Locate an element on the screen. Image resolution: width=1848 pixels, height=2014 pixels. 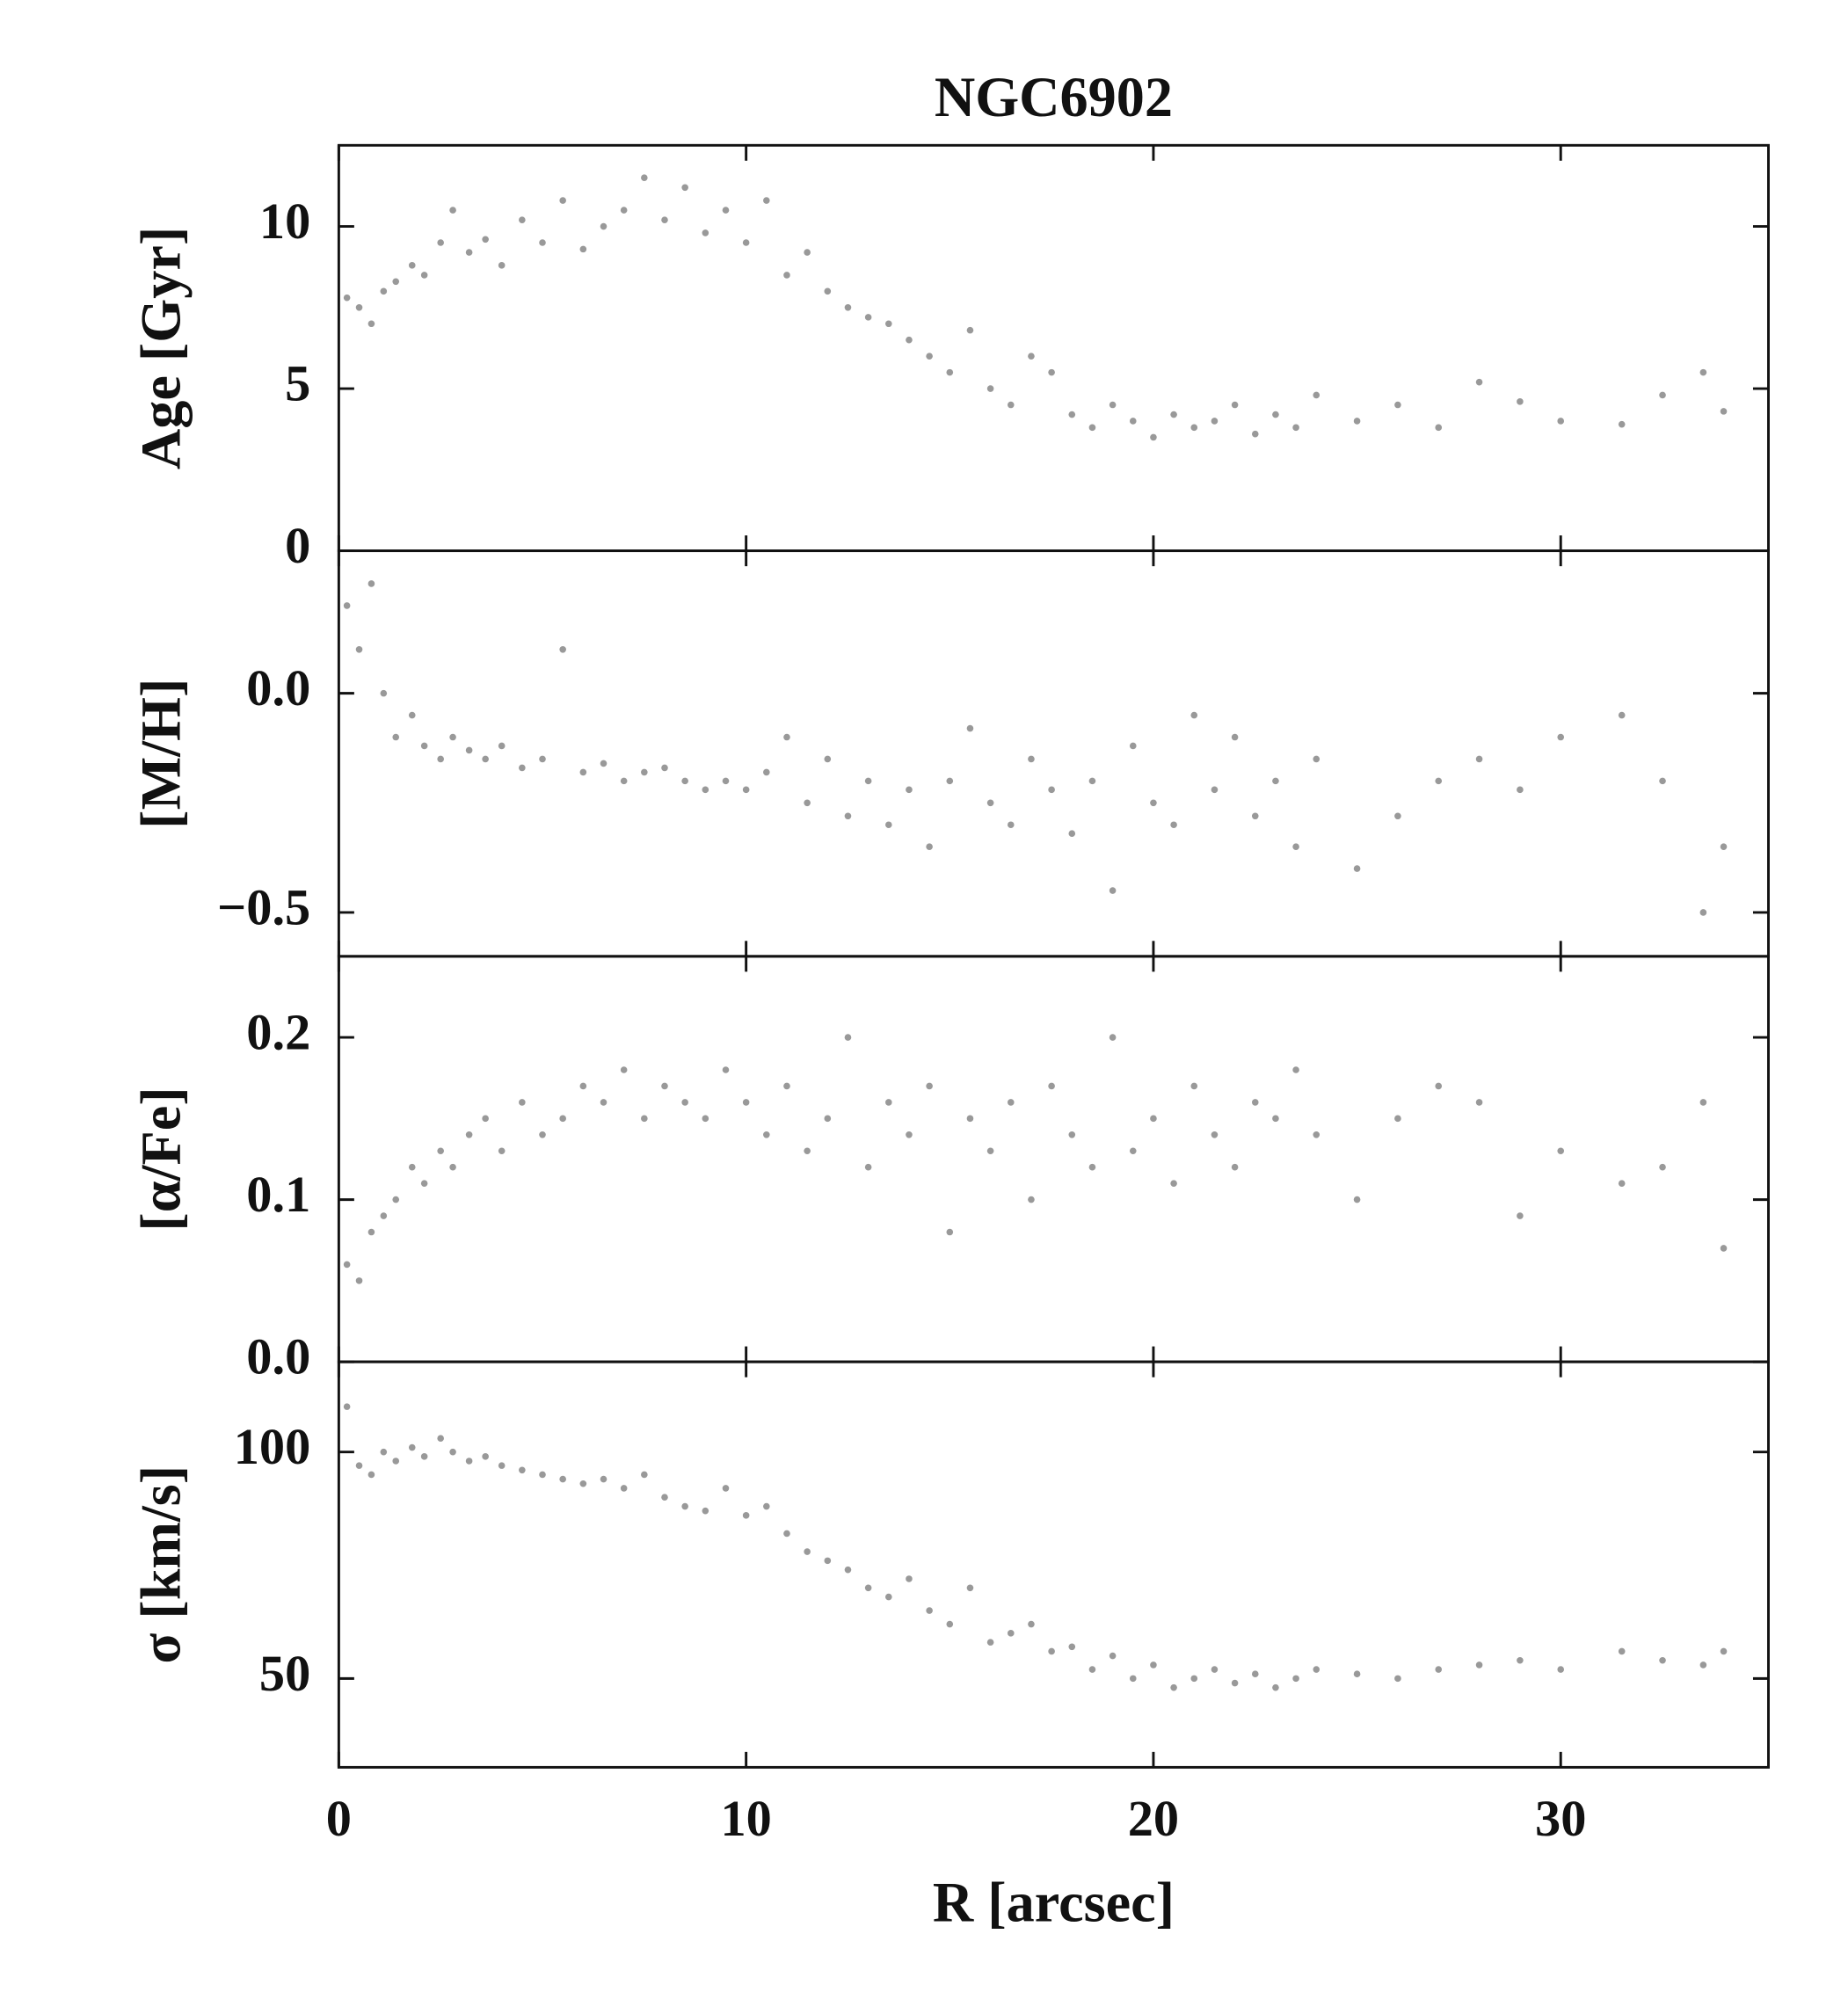
y-tick-label: 100 is located at coordinates (272, 1446).